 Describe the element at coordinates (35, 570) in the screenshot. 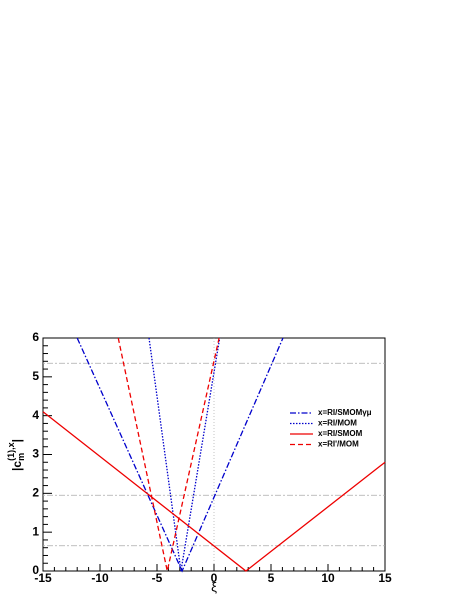

I see `y-tick-label: 0` at that location.